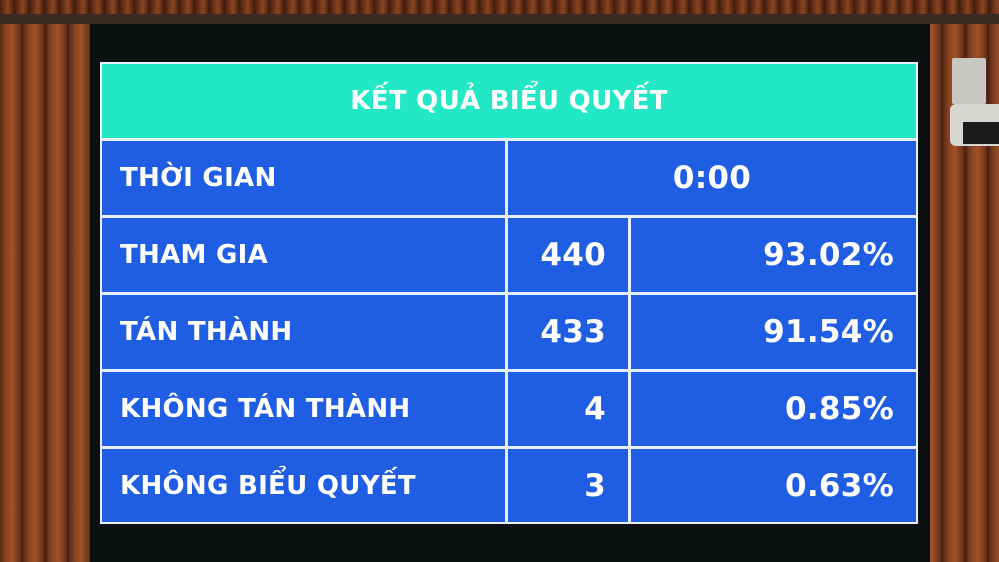 Image resolution: width=999 pixels, height=562 pixels. I want to click on row-label-abstain: KHÔNG BIỂU QUYẾT, so click(303, 485).